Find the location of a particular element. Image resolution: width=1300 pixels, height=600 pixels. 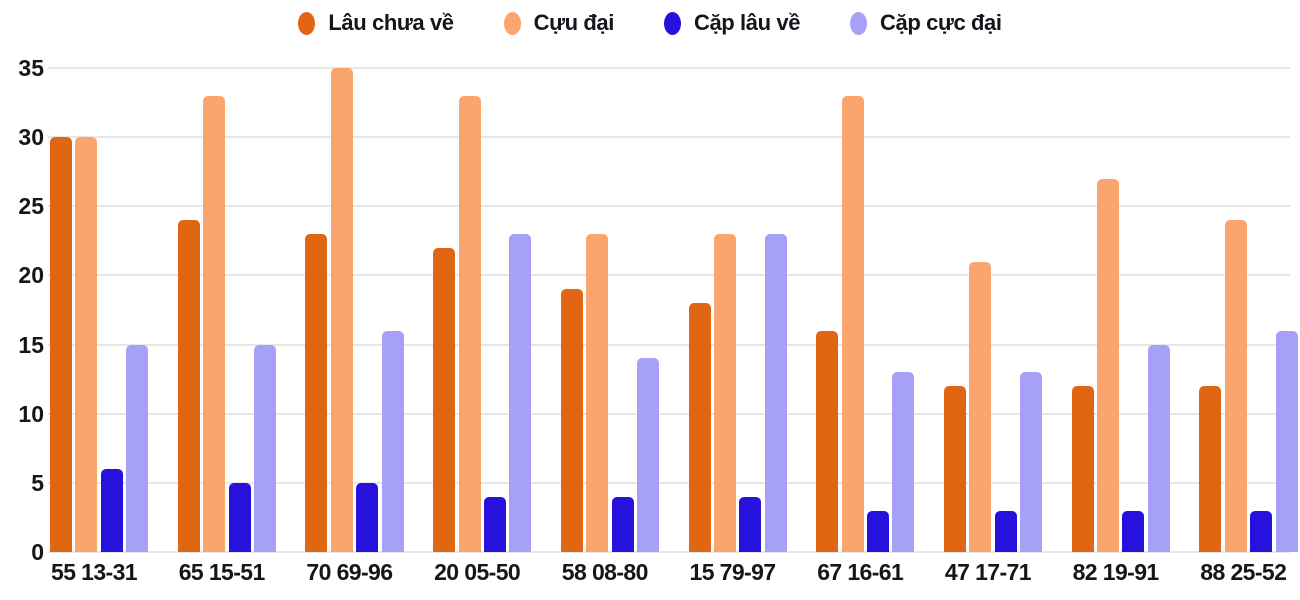

bar-cặp-cực-đại-47-17-71 is located at coordinates (1031, 462).